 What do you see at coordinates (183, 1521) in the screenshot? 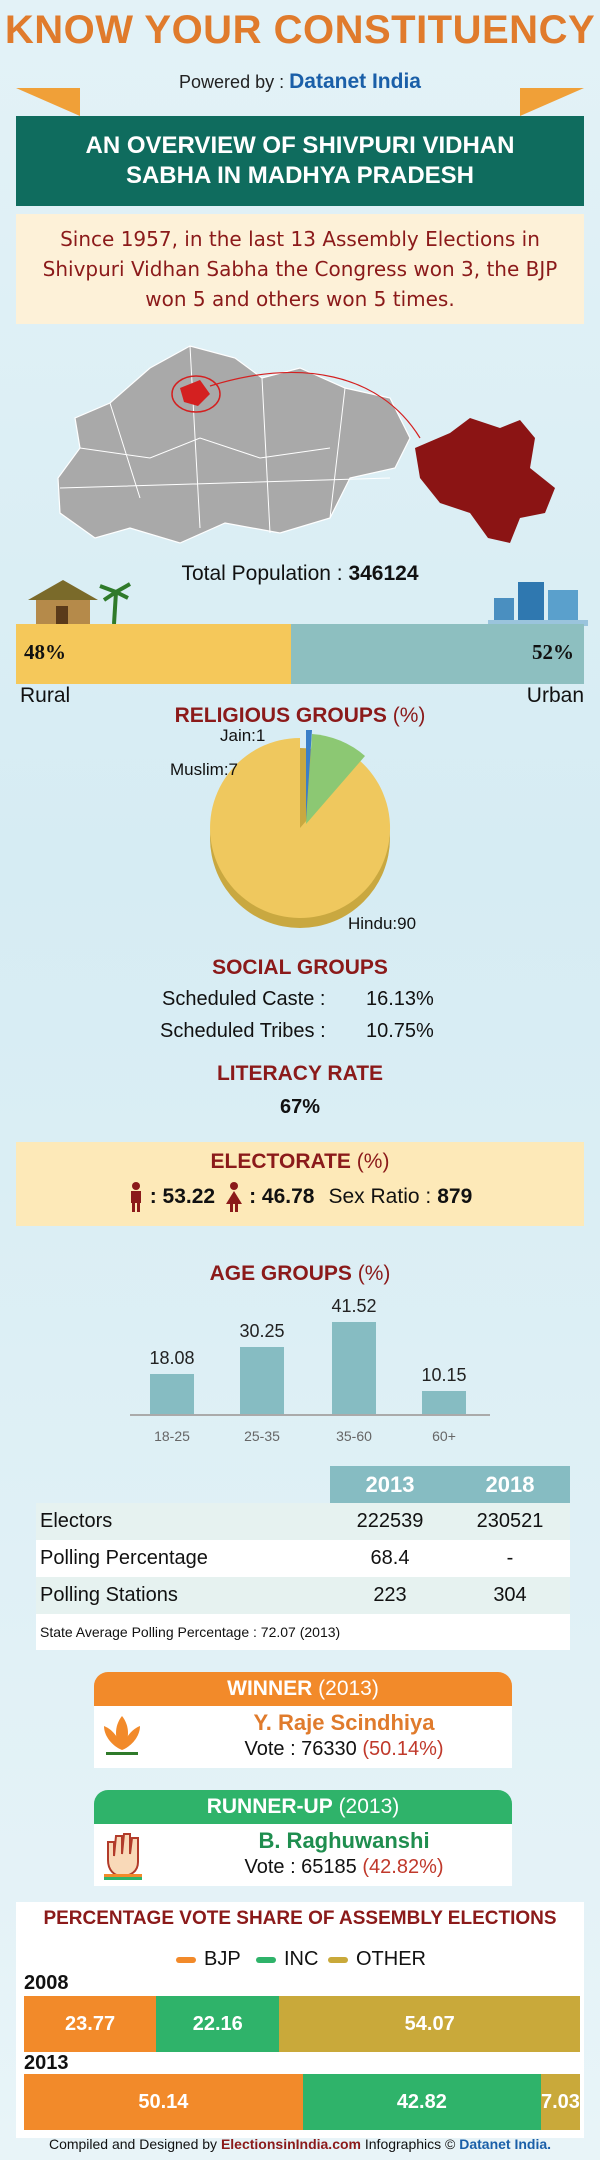
I see `electors-label: Electors` at bounding box center [183, 1521].